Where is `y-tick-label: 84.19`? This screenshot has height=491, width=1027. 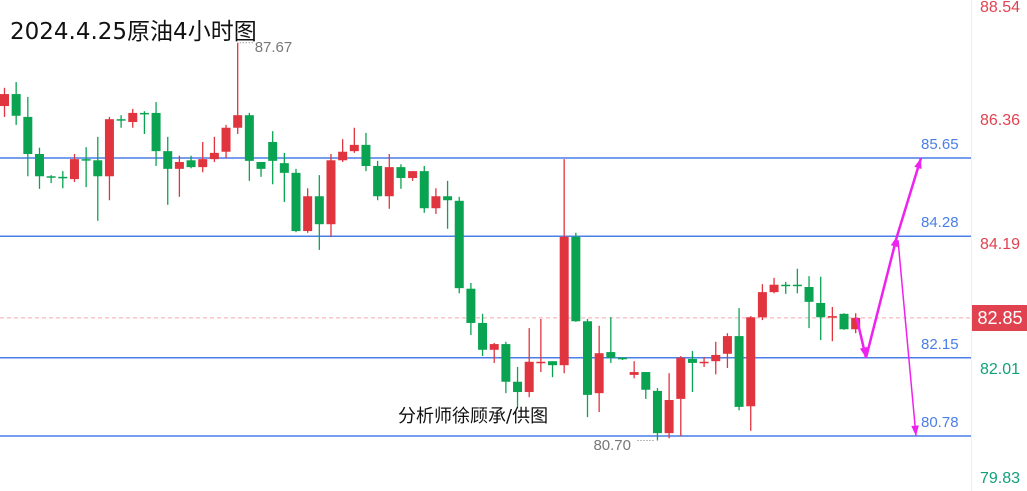 y-tick-label: 84.19 is located at coordinates (1000, 245).